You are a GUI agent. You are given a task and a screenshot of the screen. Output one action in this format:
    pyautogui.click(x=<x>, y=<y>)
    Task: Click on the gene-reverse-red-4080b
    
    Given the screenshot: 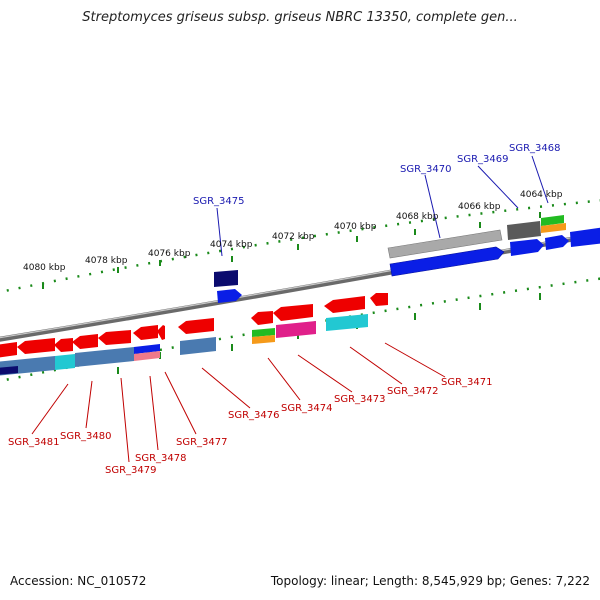 What is the action you would take?
    pyautogui.click(x=36, y=346)
    